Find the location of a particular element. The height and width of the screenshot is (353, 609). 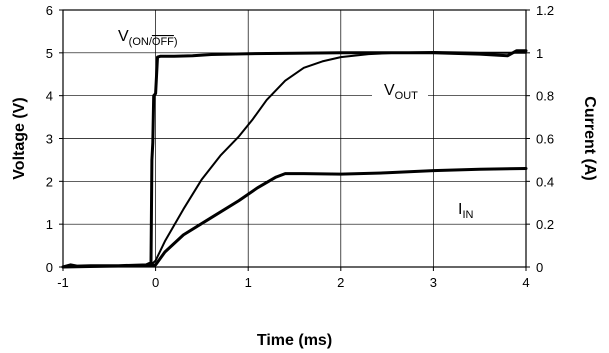

y-left-tick-label: 5 is located at coordinates (49, 53).